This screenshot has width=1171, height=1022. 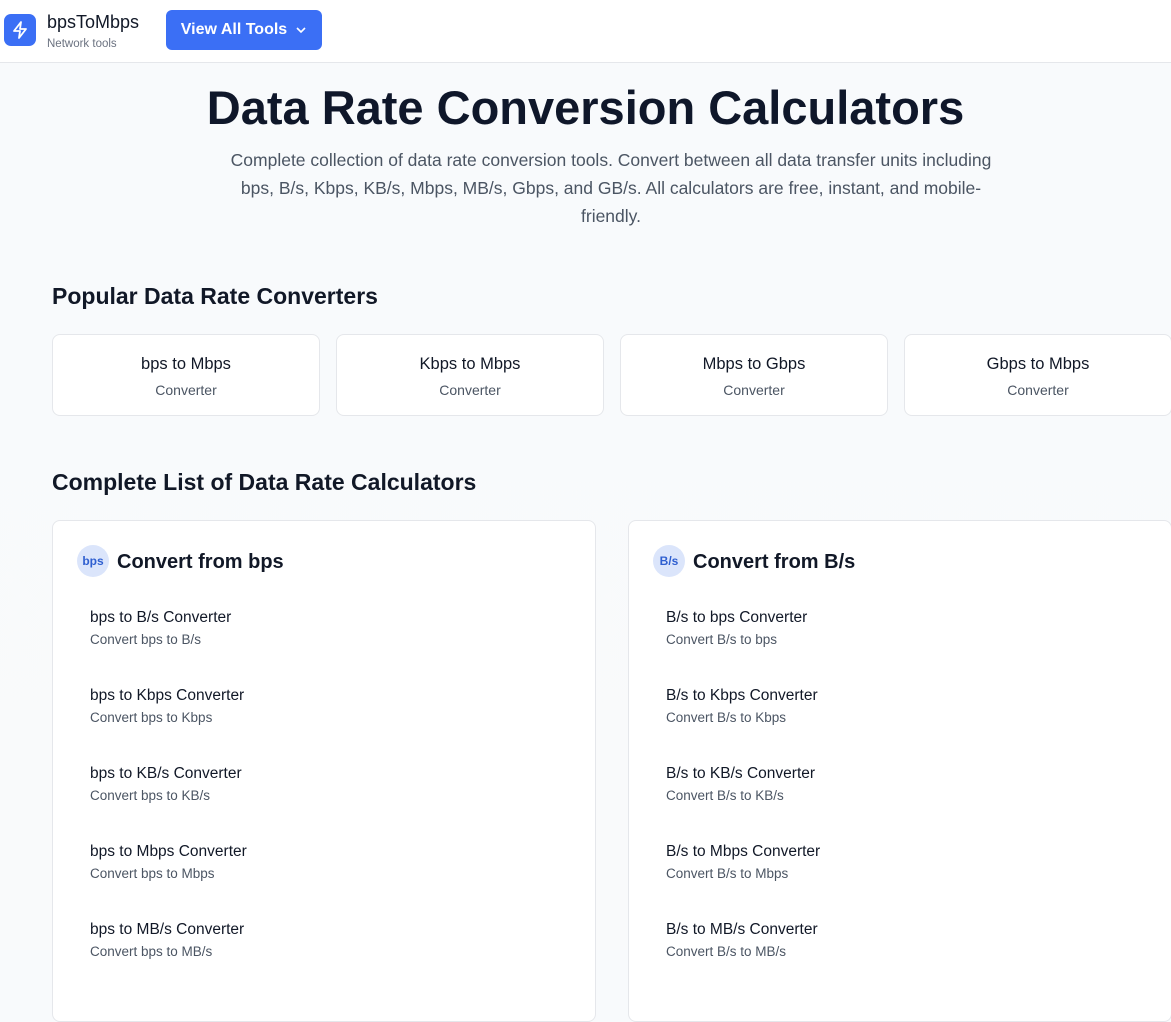 What do you see at coordinates (740, 784) in the screenshot?
I see `converter-link: B/s to KB/s Converter Convert B/s to KB/s` at bounding box center [740, 784].